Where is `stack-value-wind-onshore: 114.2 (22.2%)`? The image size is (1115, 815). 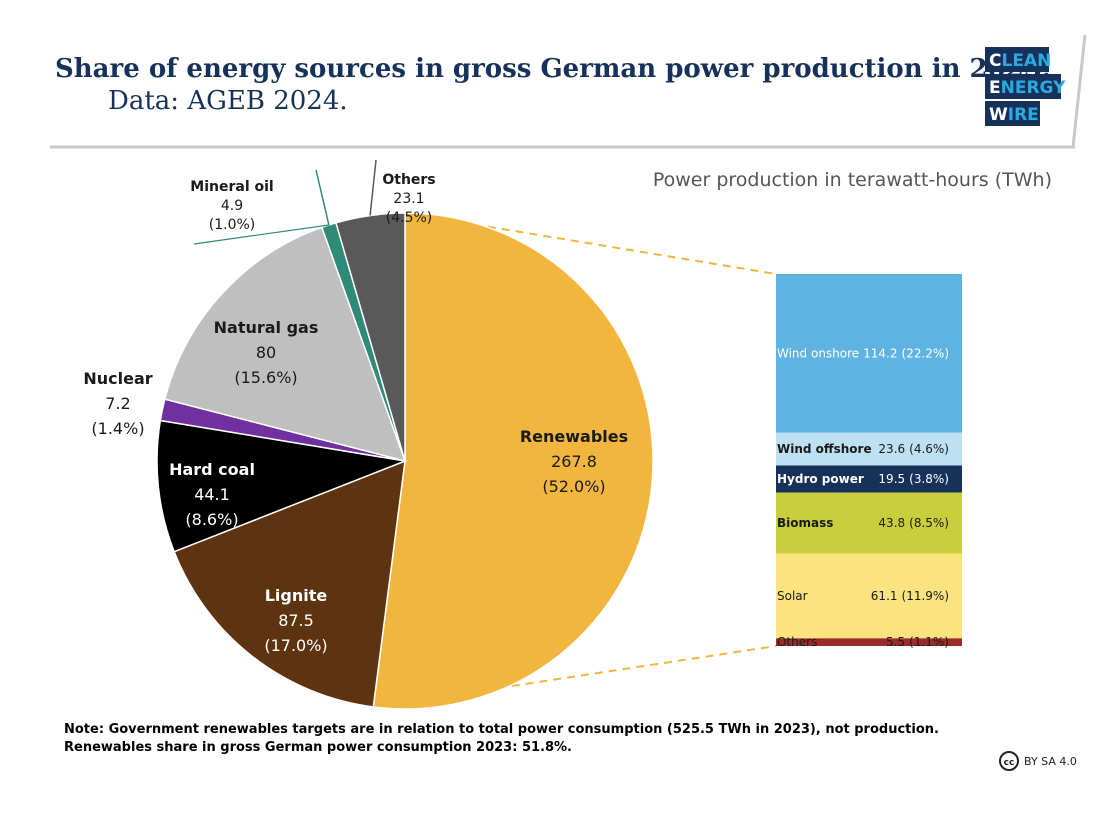 stack-value-wind-onshore: 114.2 (22.2%) is located at coordinates (906, 353).